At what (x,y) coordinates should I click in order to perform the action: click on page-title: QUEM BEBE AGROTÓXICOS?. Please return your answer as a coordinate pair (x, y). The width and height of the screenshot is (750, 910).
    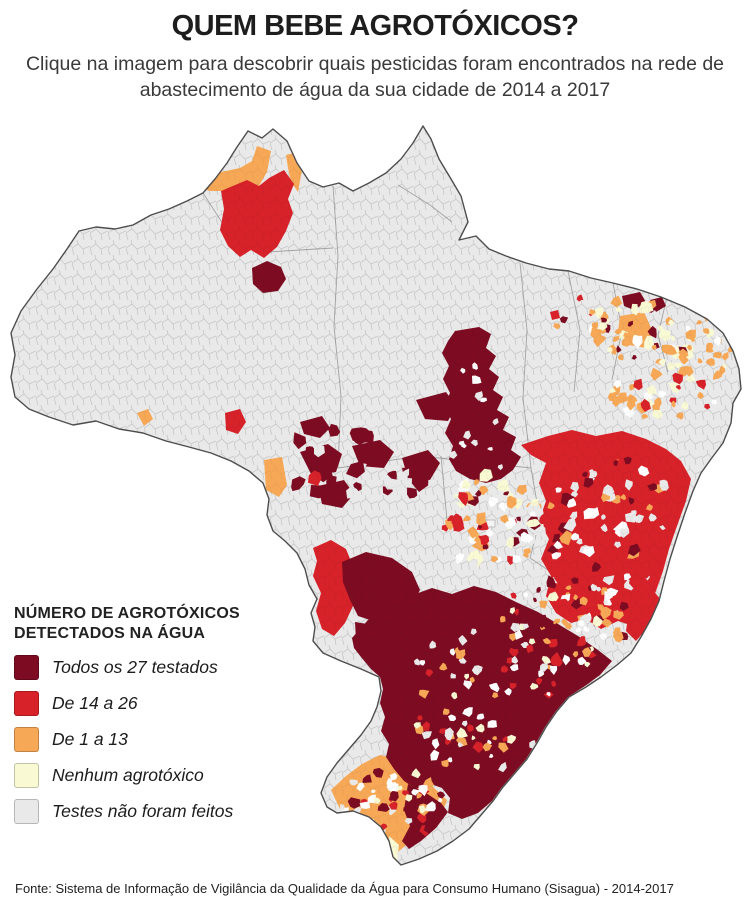
    Looking at the image, I should click on (375, 26).